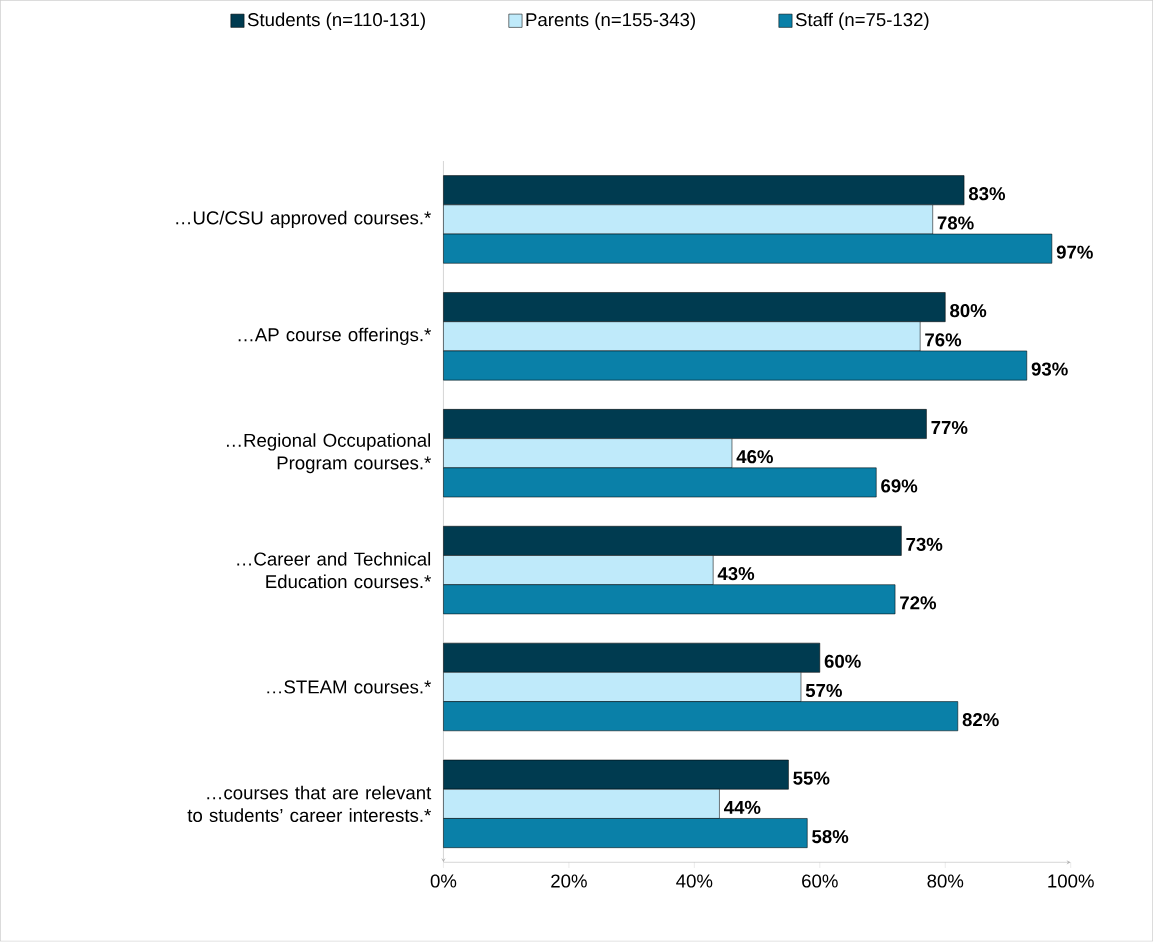  What do you see at coordinates (980, 720) in the screenshot?
I see `data-label: 82%` at bounding box center [980, 720].